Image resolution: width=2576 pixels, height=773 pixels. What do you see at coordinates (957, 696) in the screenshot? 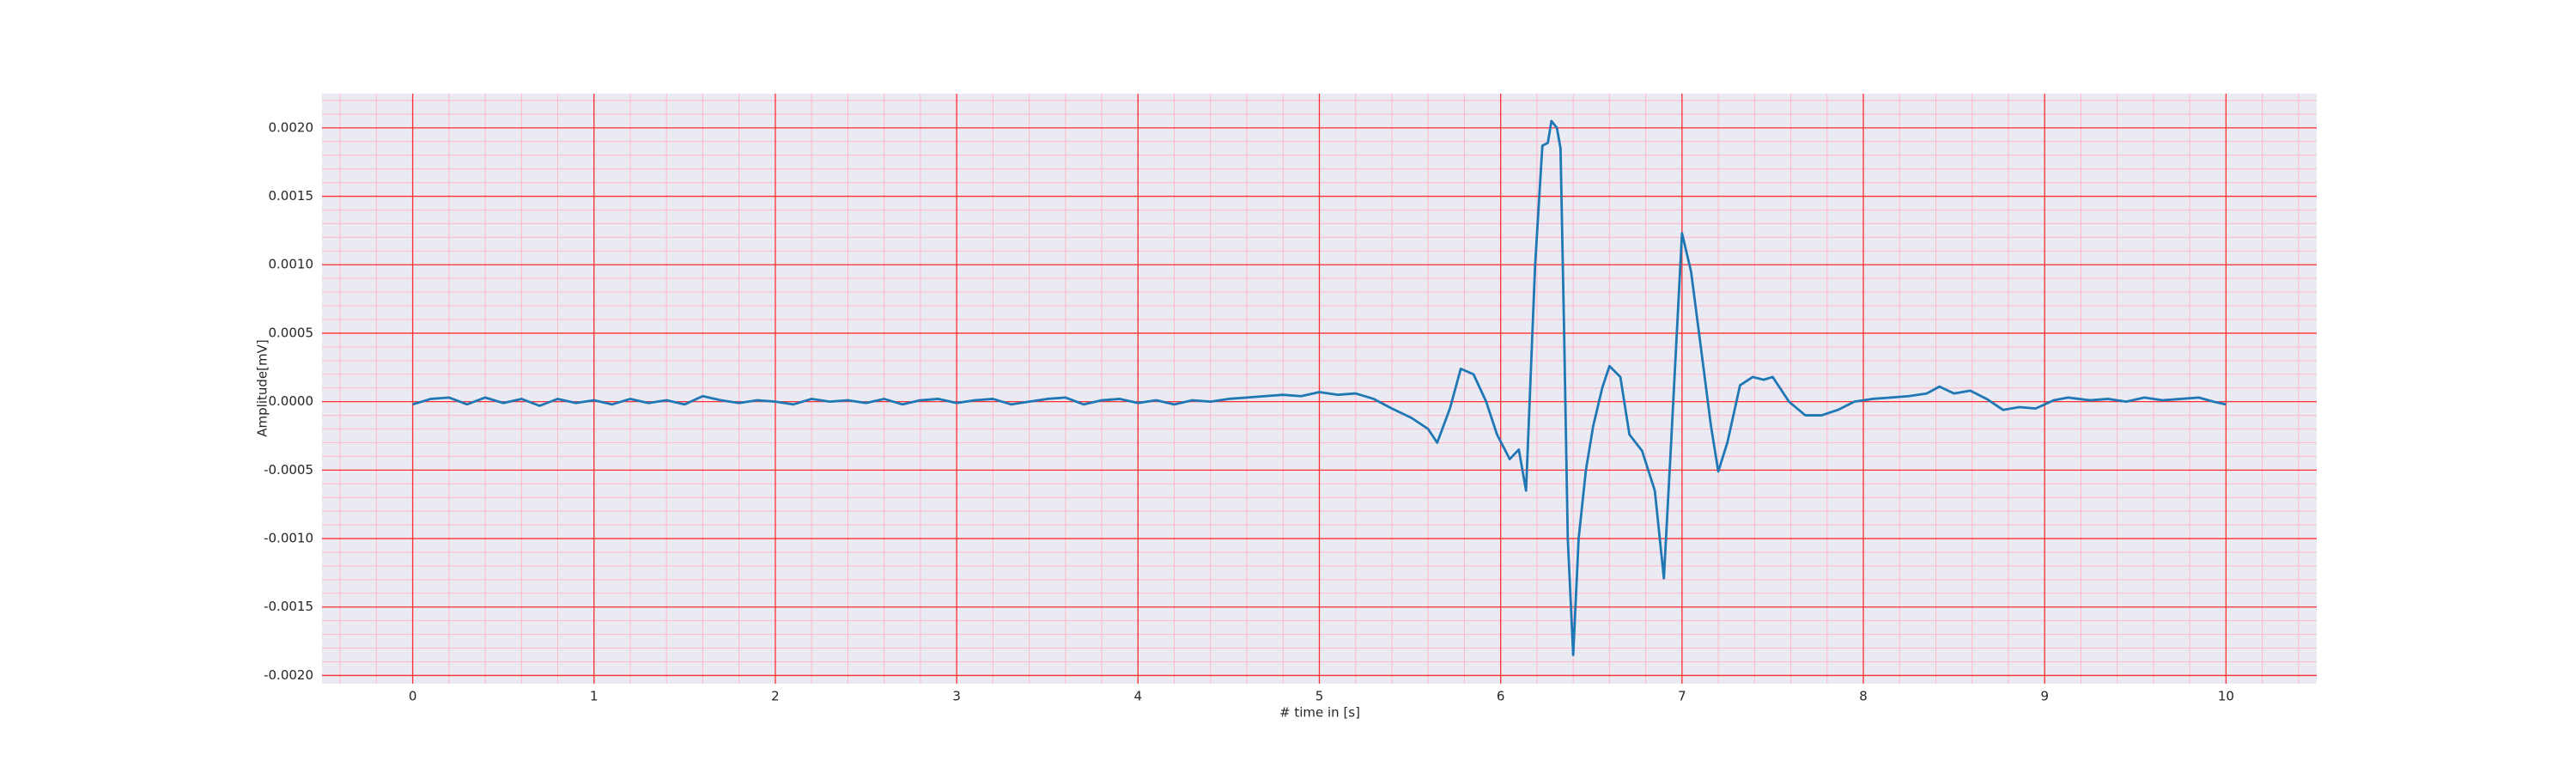
I see `x-tick-label: 3` at bounding box center [957, 696].